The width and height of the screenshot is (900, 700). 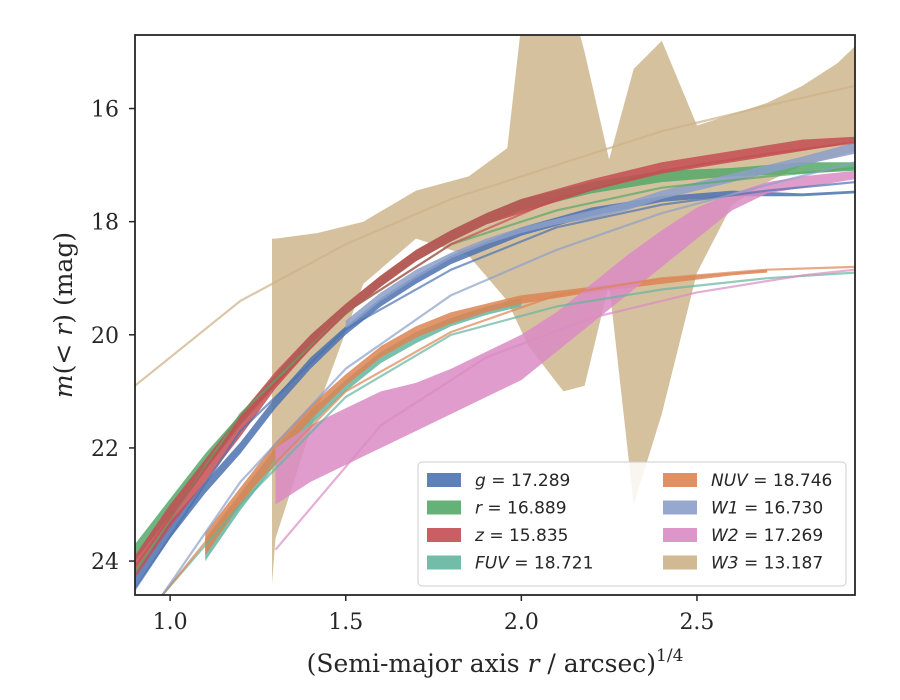 I want to click on legend-label: W1 = 16.730, so click(x=767, y=509).